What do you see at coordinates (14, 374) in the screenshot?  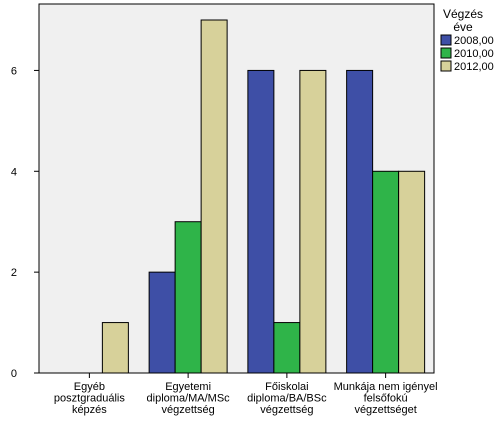 I see `y-tick-label: 0` at bounding box center [14, 374].